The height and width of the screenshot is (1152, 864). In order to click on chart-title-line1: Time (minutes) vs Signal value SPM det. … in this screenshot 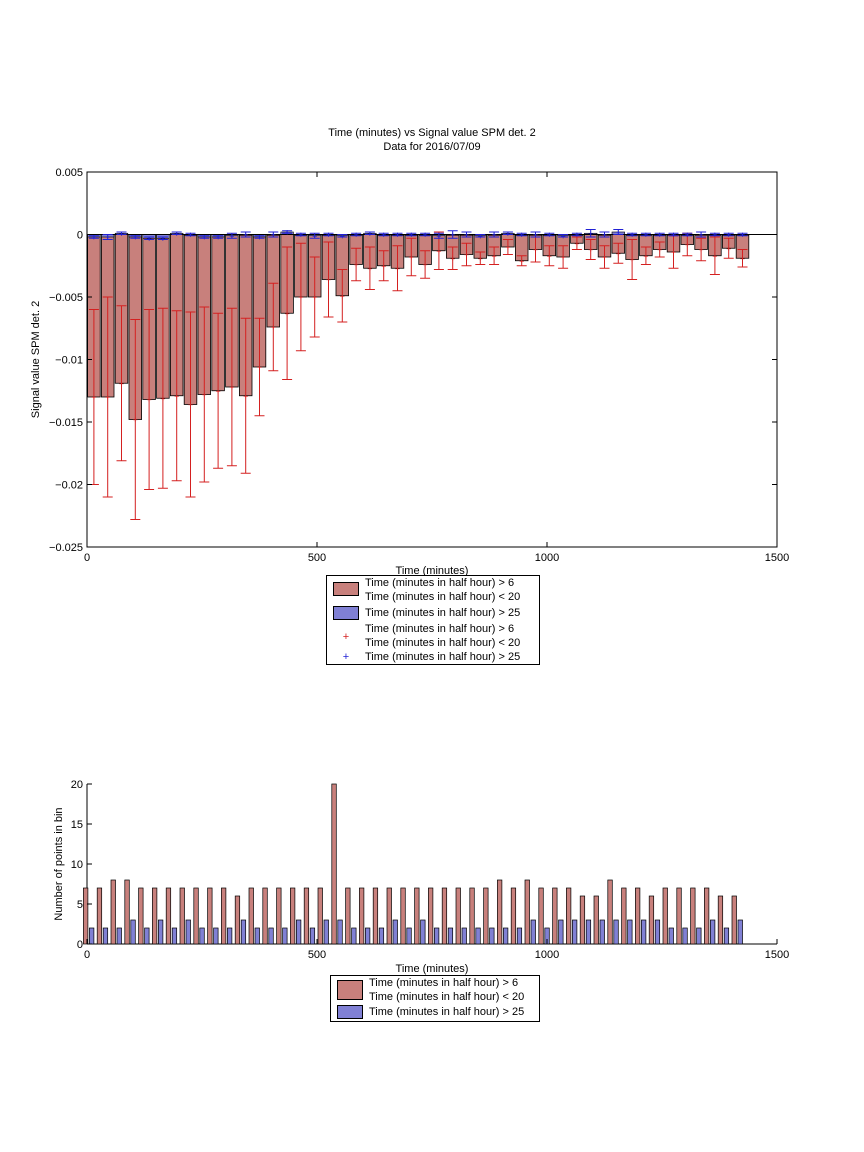, I will do `click(431, 133)`.